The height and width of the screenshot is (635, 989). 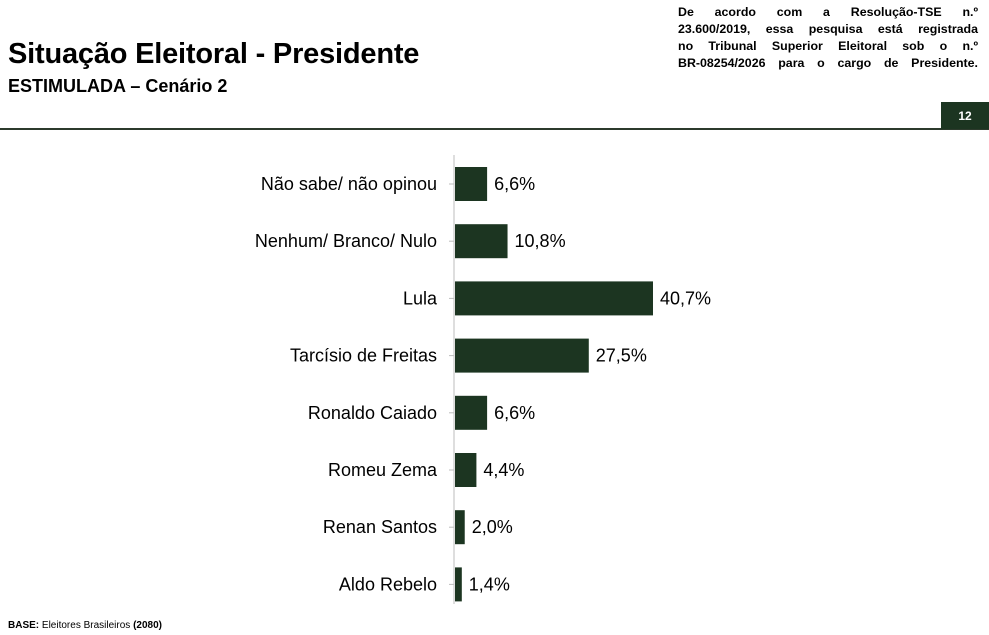 I want to click on base-note: BASE: Eleitores Brasileiros (2080), so click(x=85, y=625).